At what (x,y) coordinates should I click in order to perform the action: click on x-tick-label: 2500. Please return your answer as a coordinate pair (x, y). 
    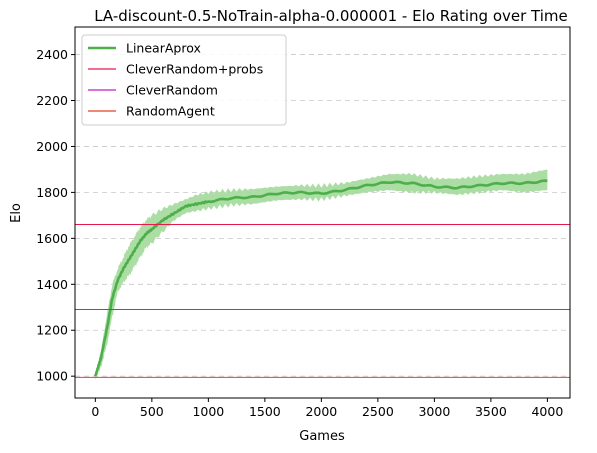
    Looking at the image, I should click on (378, 411).